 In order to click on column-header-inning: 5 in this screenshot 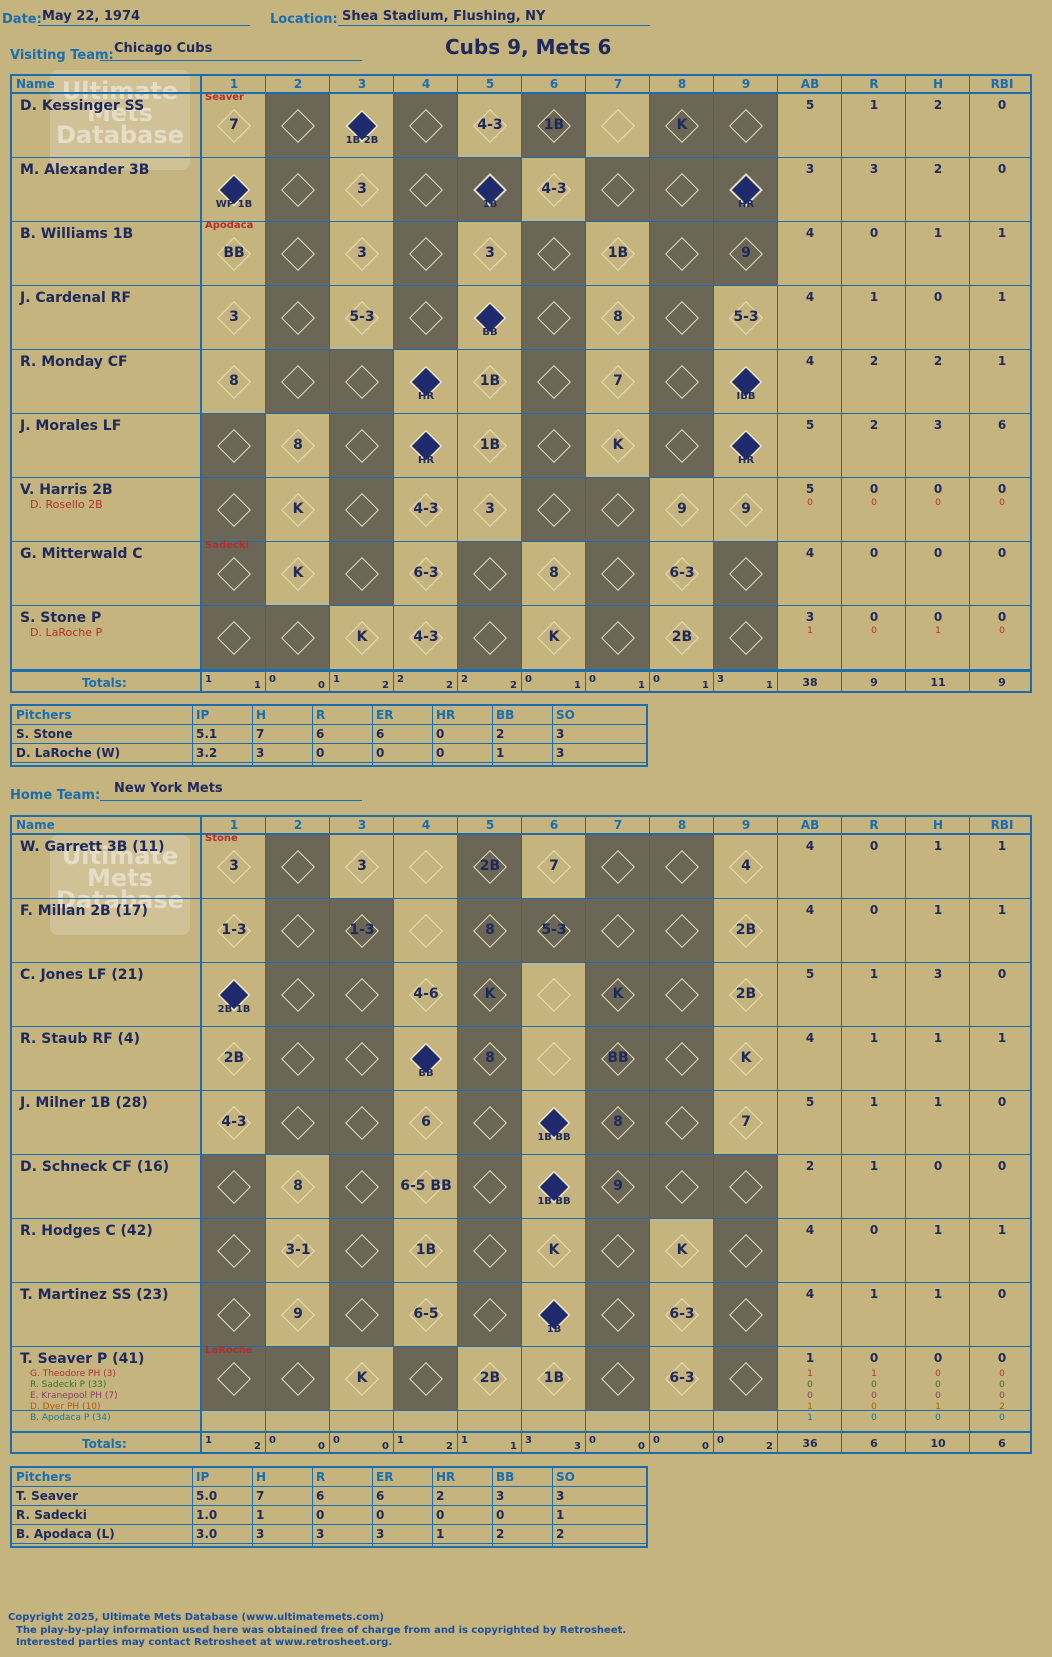, I will do `click(490, 84)`.